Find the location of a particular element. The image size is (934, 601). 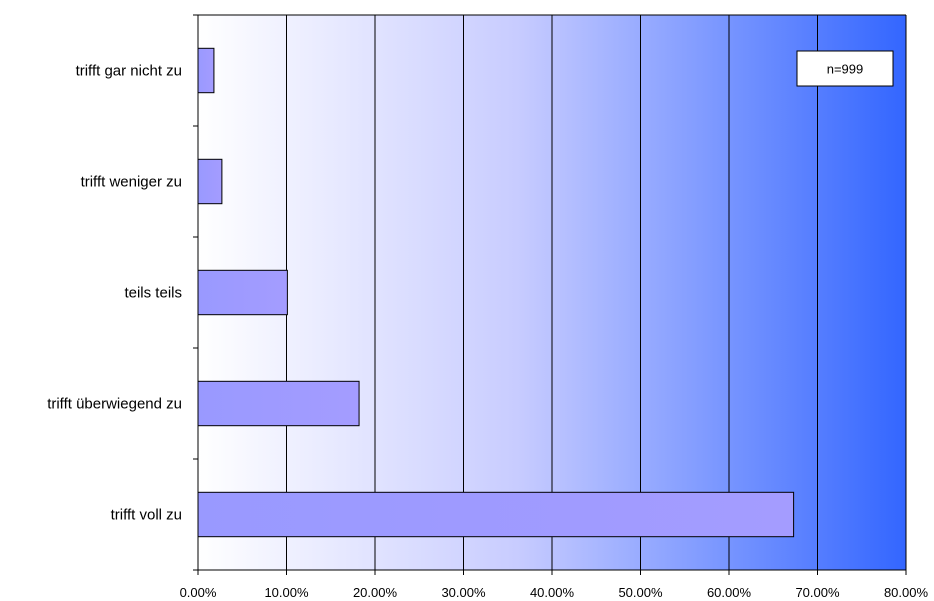

x-tick-label: 10.00% is located at coordinates (286, 592).